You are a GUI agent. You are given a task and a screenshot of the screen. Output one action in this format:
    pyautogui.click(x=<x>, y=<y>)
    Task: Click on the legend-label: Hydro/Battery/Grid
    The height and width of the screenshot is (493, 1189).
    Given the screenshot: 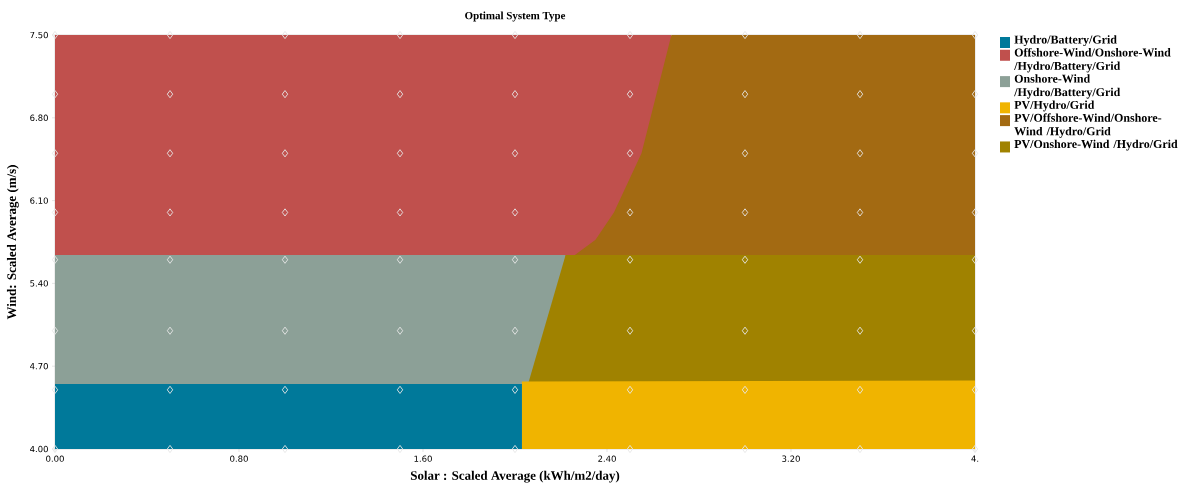 What is the action you would take?
    pyautogui.click(x=1065, y=41)
    